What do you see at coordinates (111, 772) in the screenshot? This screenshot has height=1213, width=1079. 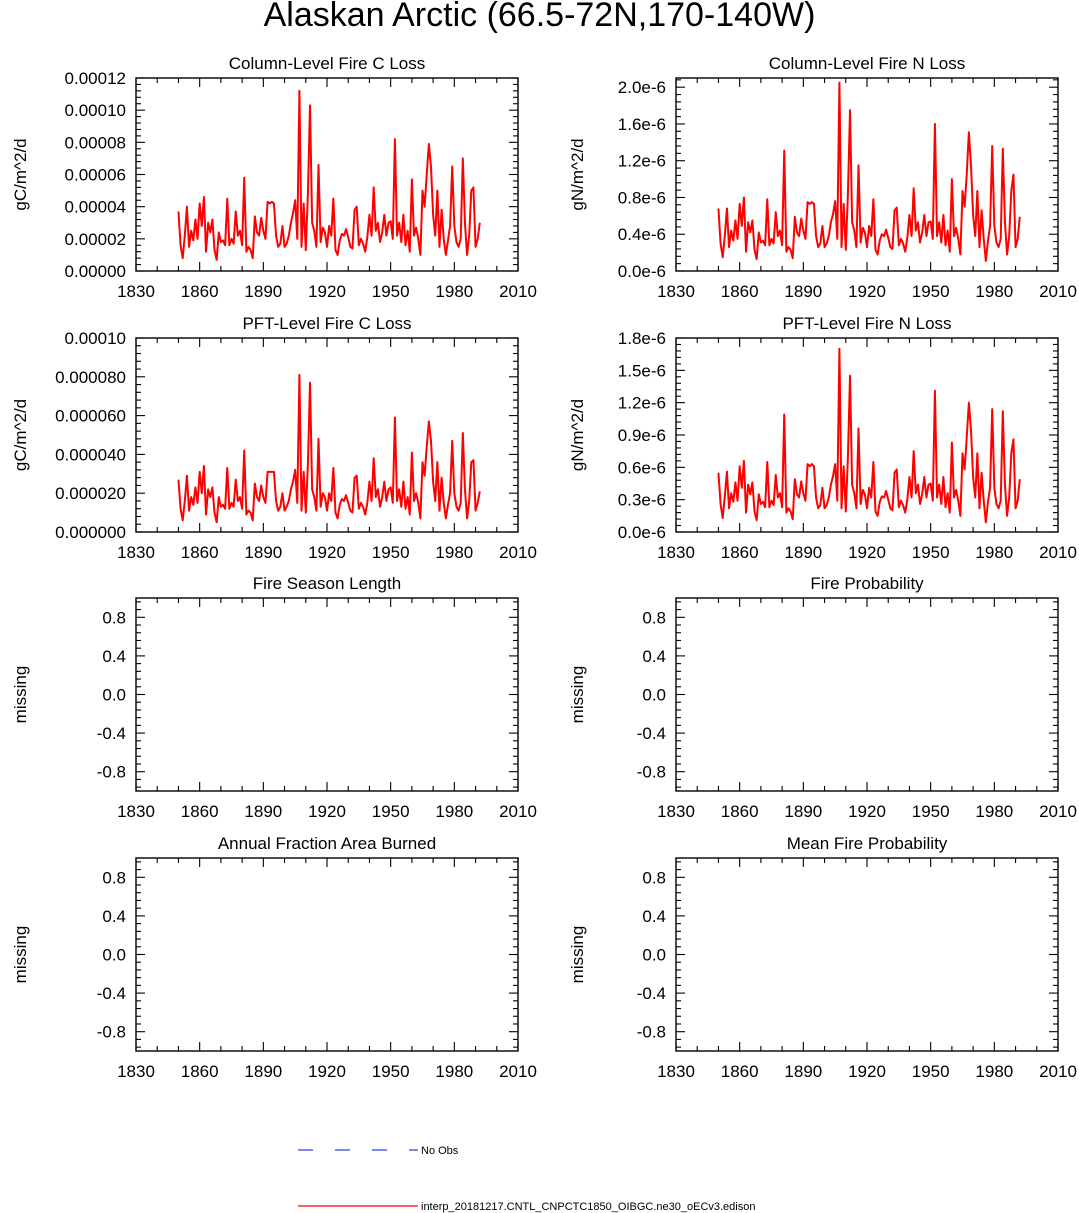 I see `chart-5-ytick-label: -0.8` at bounding box center [111, 772].